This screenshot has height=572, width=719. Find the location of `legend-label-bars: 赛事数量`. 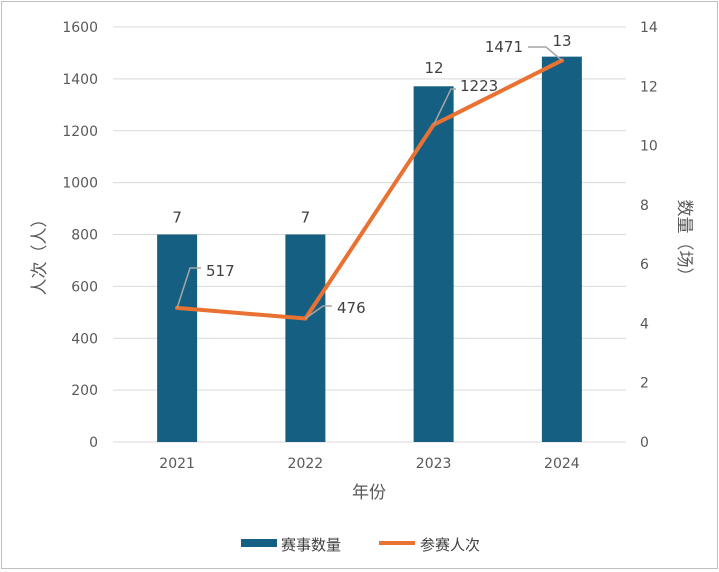

legend-label-bars: 赛事数量 is located at coordinates (311, 545).